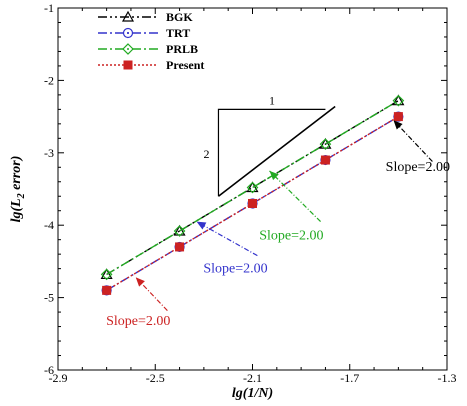  What do you see at coordinates (49, 370) in the screenshot?
I see `y-tick-label: -6` at bounding box center [49, 370].